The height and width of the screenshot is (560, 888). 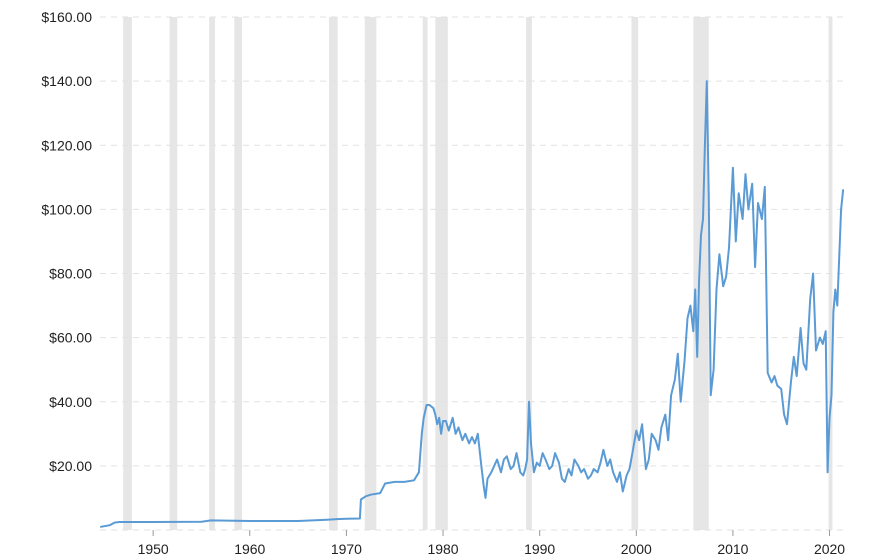 What do you see at coordinates (249, 549) in the screenshot?
I see `x-tick-label: 1960` at bounding box center [249, 549].